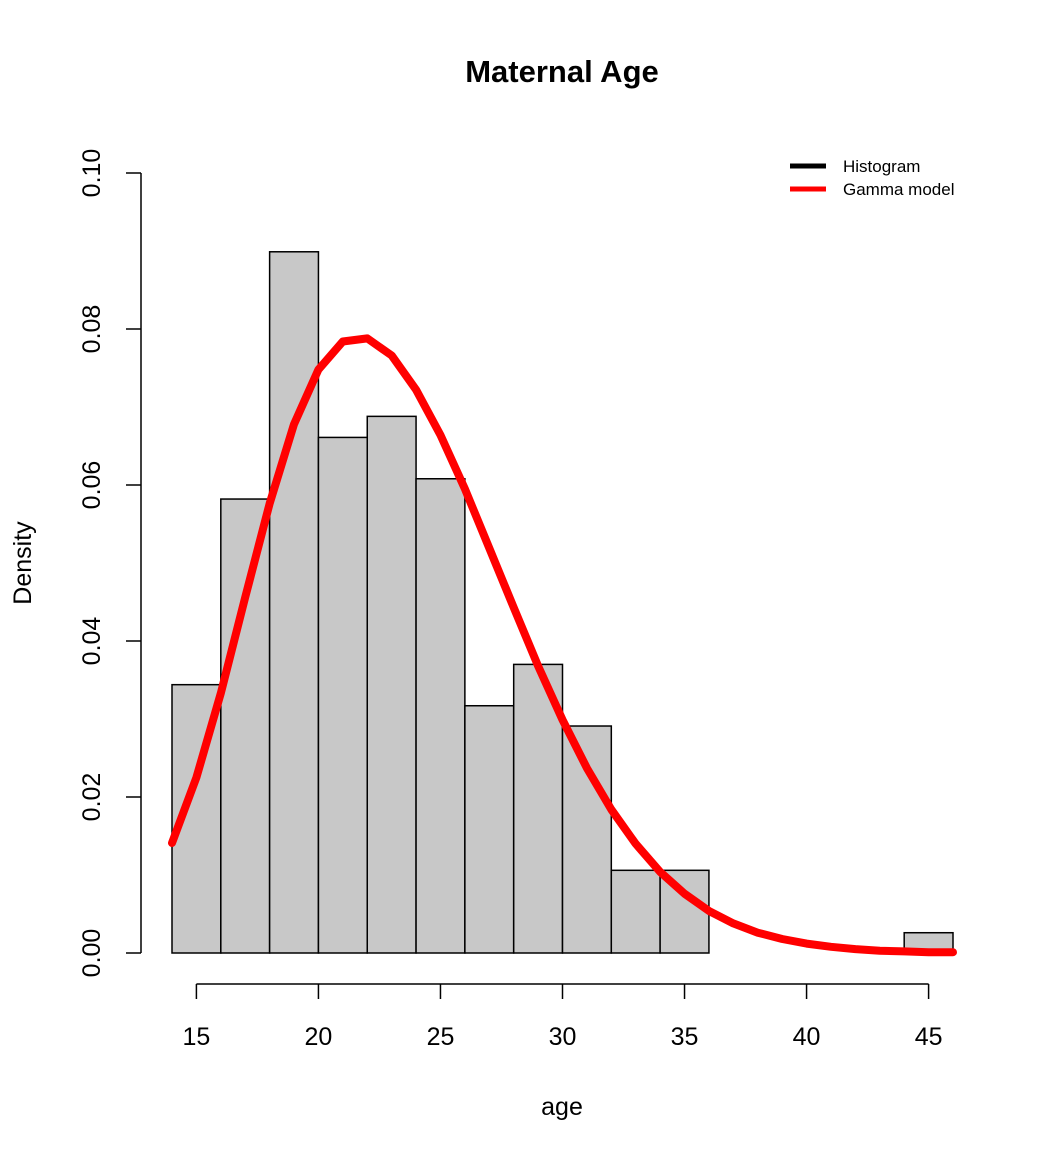  I want to click on y-tick-label-3: 0.06, so click(92, 485).